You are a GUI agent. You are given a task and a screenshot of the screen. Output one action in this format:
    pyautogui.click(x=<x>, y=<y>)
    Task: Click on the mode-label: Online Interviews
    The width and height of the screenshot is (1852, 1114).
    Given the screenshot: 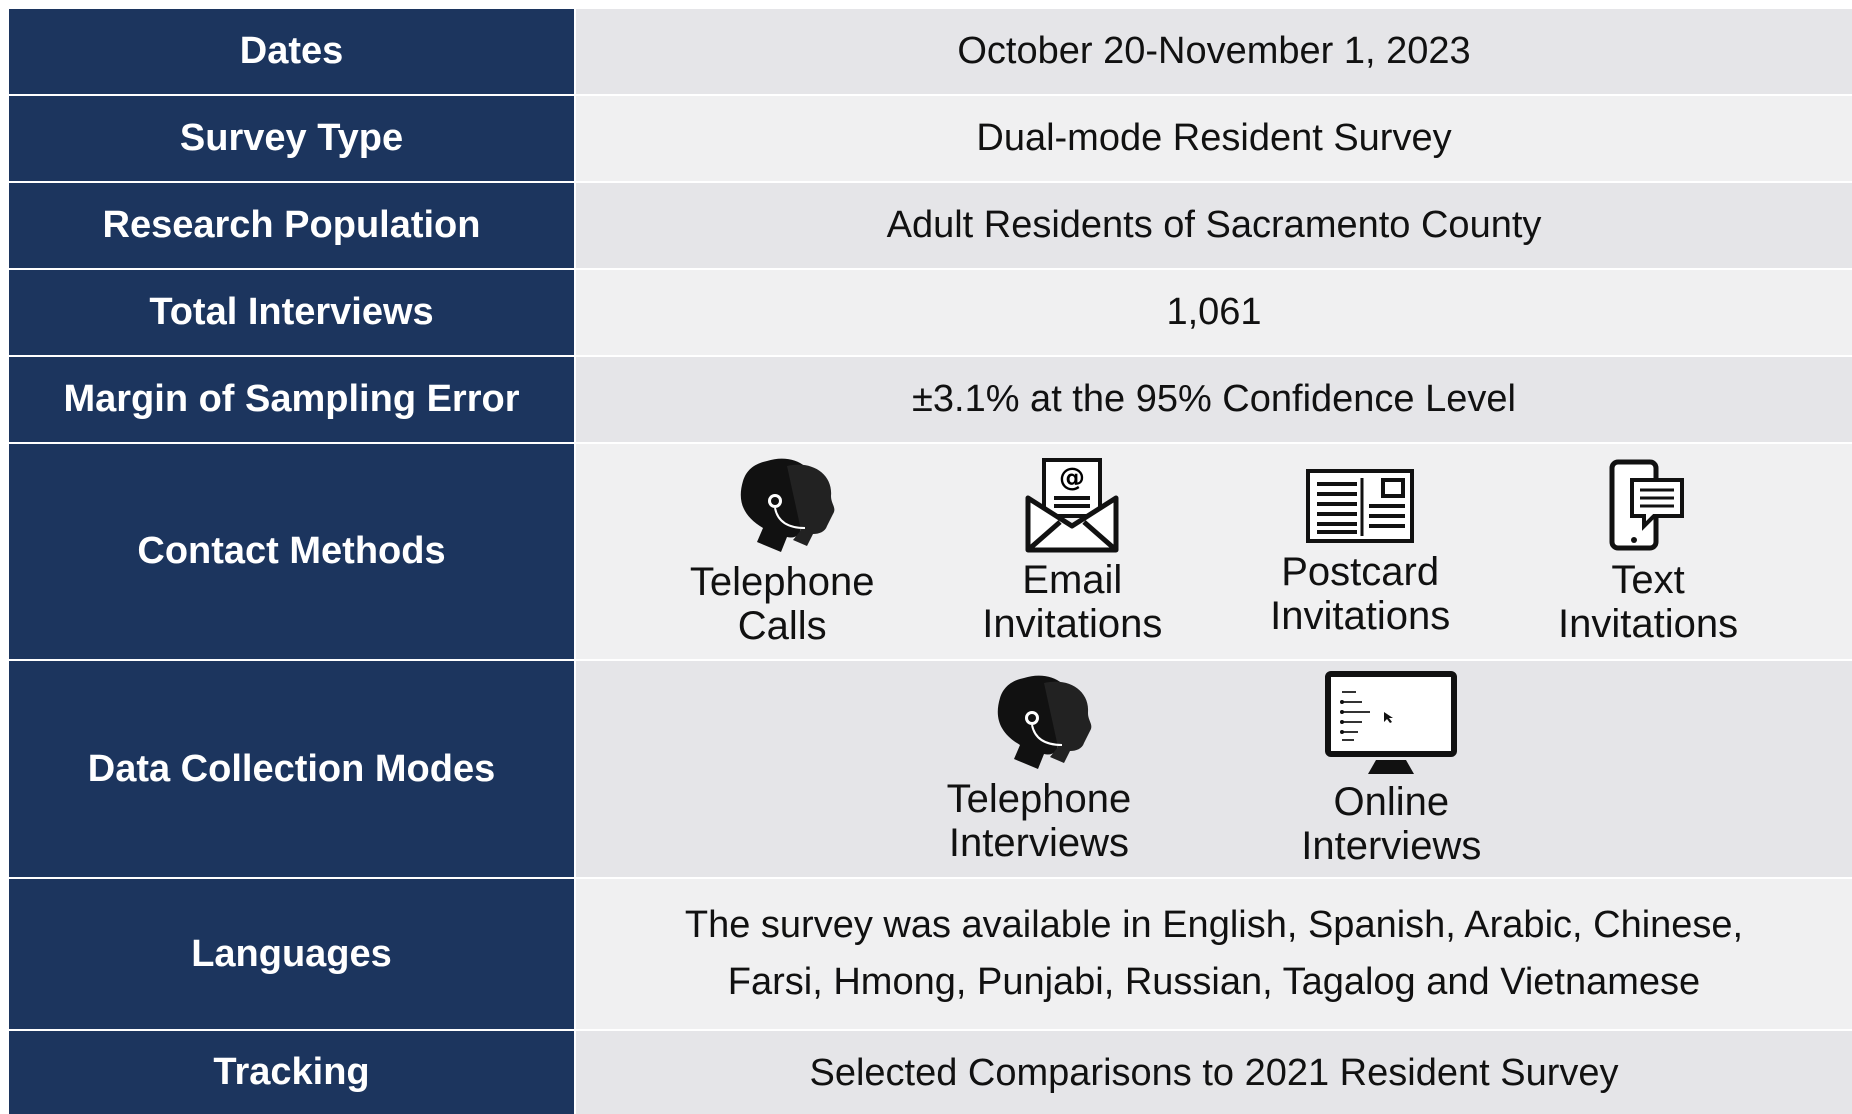 What is the action you would take?
    pyautogui.click(x=1391, y=824)
    